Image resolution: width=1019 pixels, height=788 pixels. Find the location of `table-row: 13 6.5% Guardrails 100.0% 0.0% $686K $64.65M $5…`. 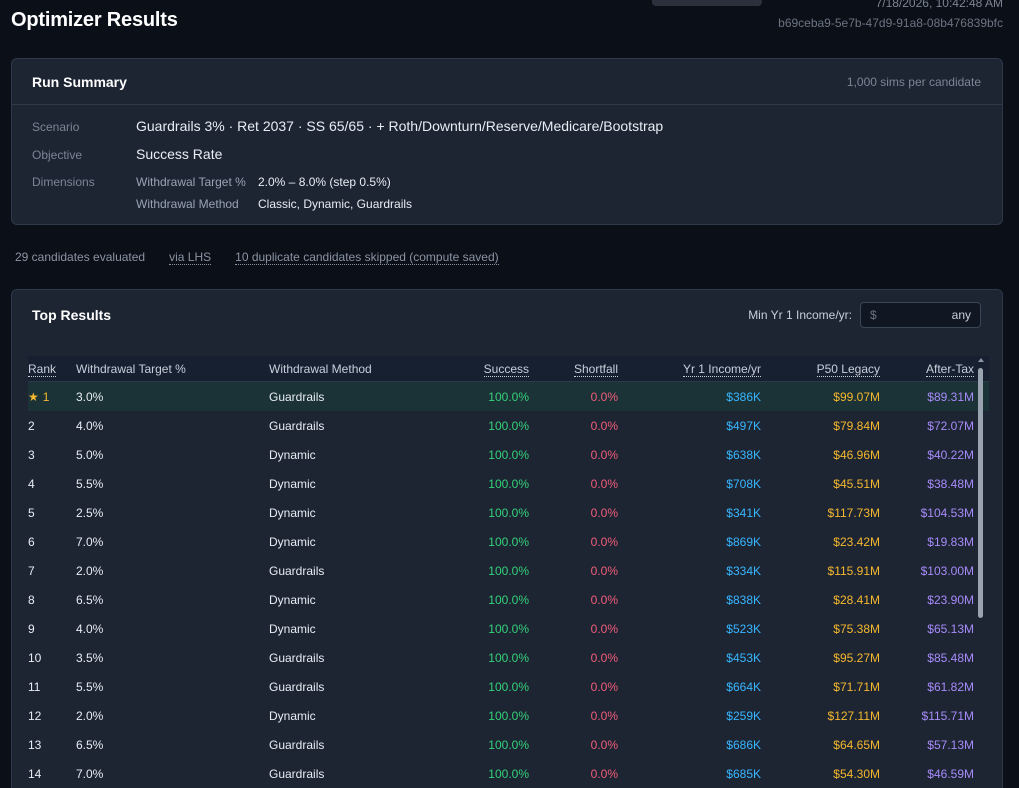

table-row: 13 6.5% Guardrails 100.0% 0.0% $686K $64.65M $5… is located at coordinates (508, 744).